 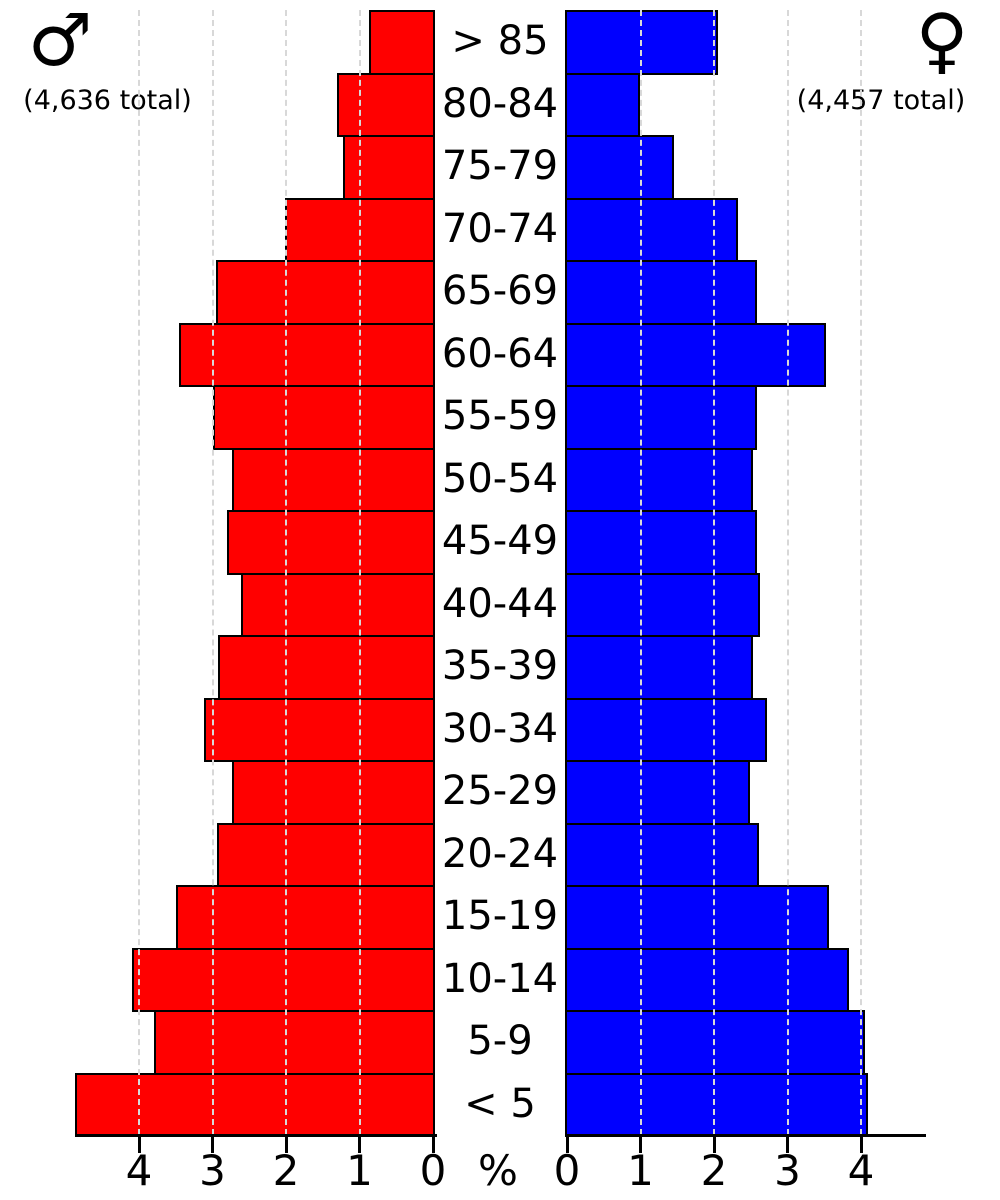 I want to click on female-symbol-icon: ♀, so click(x=942, y=41).